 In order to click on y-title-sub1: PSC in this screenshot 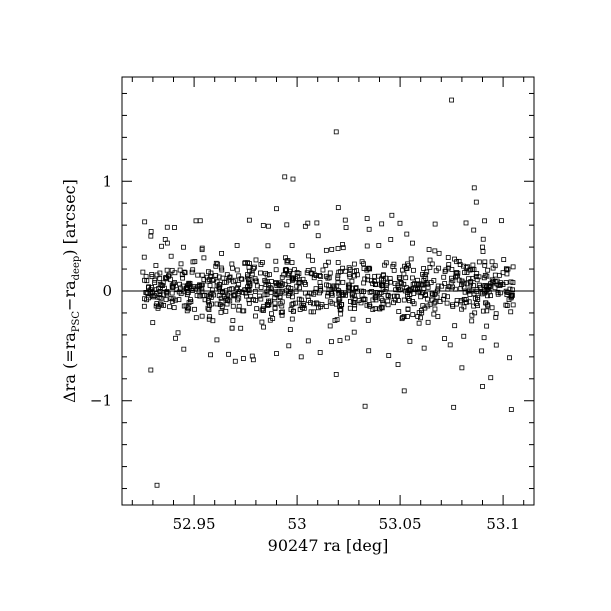, I will do `click(76, 322)`.